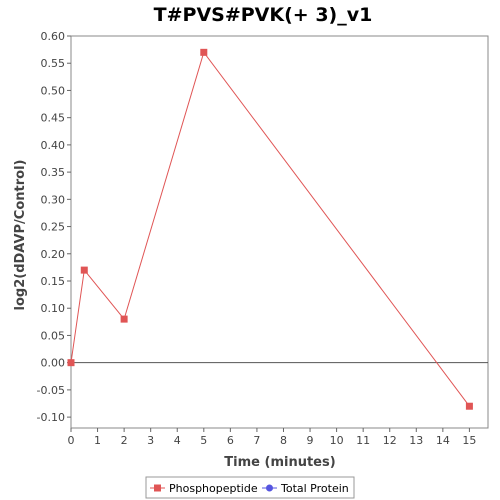 This screenshot has width=500, height=500. What do you see at coordinates (53, 36) in the screenshot?
I see `y-tick-label: 0.60` at bounding box center [53, 36].